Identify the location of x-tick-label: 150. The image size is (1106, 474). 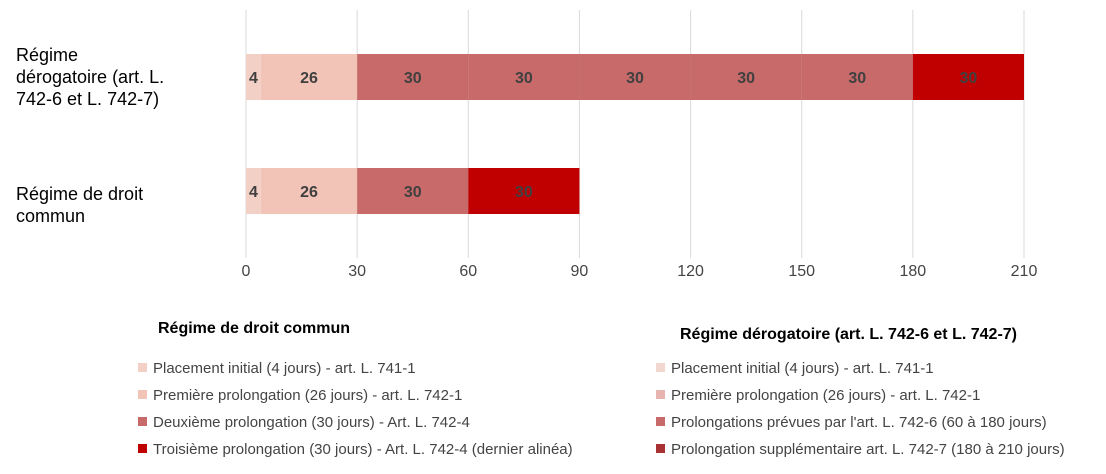
(801, 271).